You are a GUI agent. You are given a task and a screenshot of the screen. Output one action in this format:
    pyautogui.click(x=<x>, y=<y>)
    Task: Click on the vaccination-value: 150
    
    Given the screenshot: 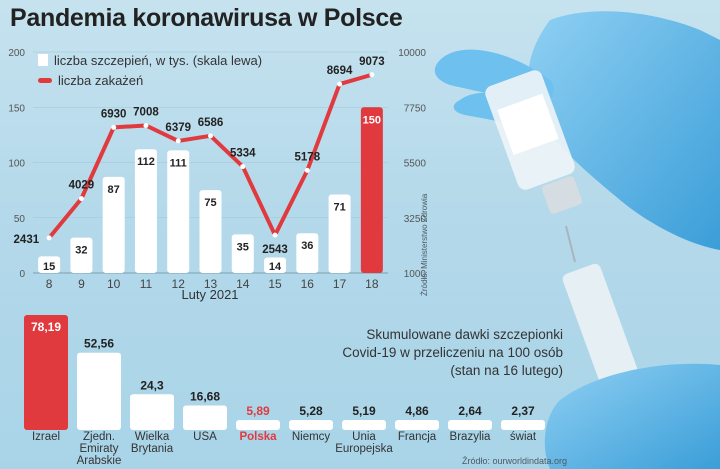 What is the action you would take?
    pyautogui.click(x=372, y=120)
    